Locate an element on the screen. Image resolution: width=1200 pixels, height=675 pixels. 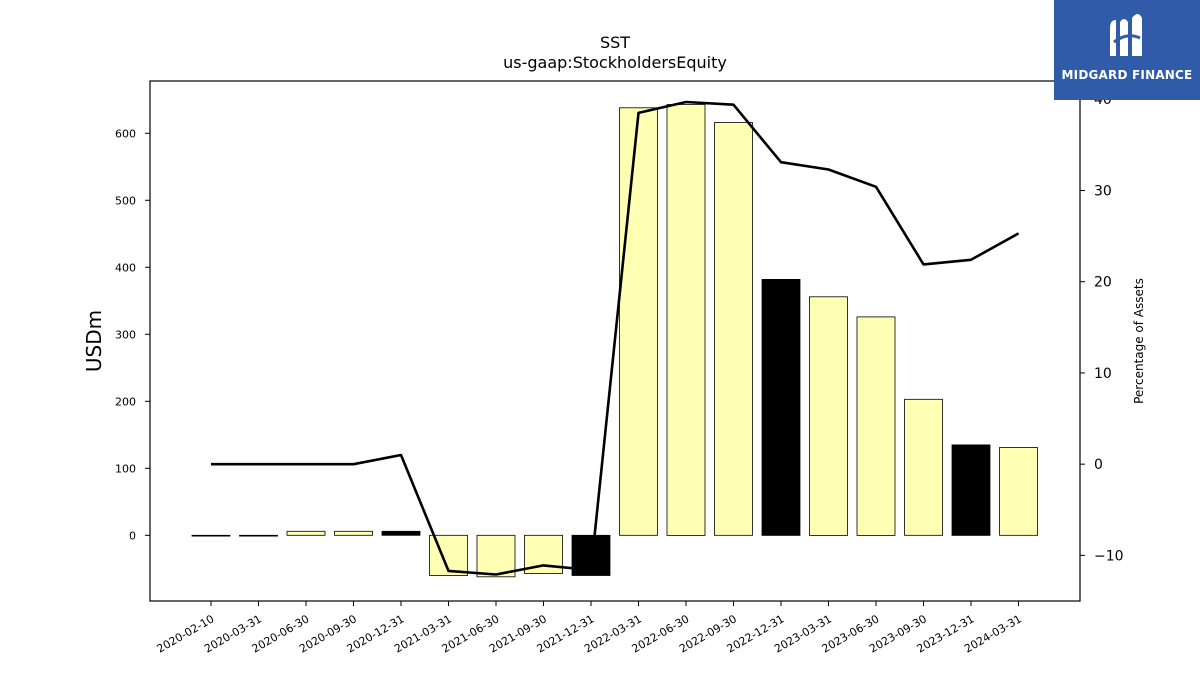
y-tick-label: 600 is located at coordinates (125, 133).